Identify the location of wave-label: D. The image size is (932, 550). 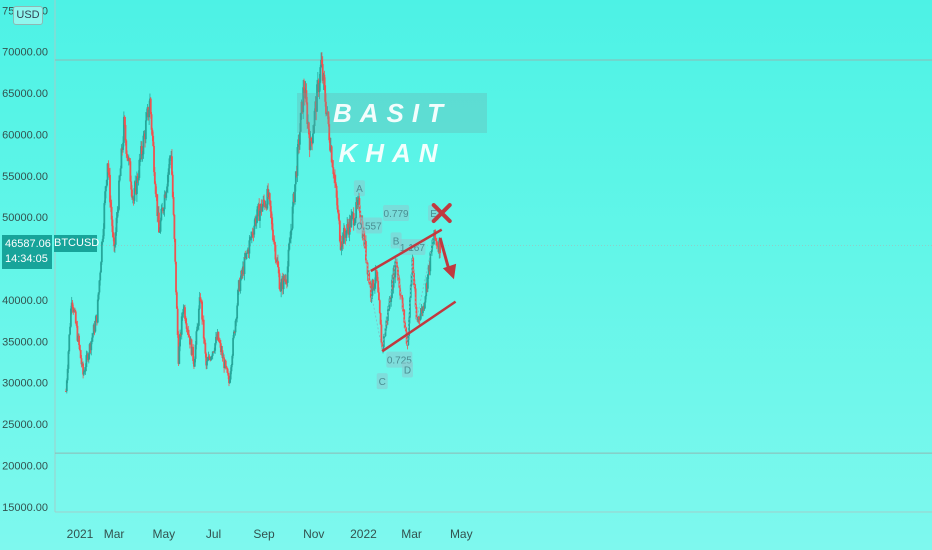
(407, 370).